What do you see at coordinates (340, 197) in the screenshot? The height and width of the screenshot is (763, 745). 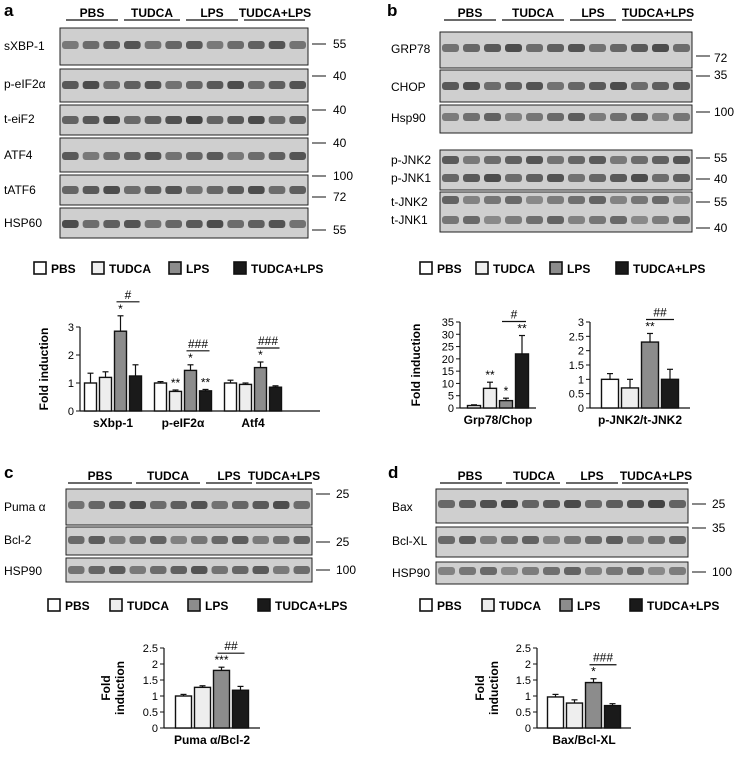 I see `mw-marker: 72` at bounding box center [340, 197].